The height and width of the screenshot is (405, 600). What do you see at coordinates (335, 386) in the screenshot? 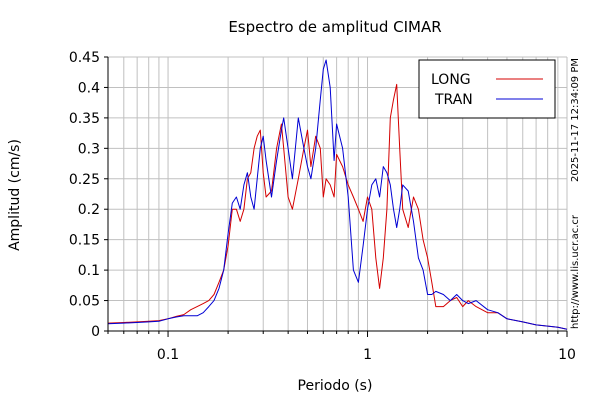
I see `x-axis-label: Periodo (s)` at bounding box center [335, 386].